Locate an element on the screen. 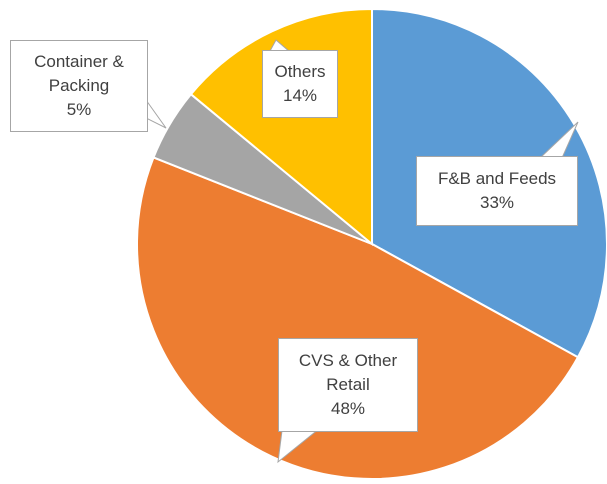 This screenshot has width=607, height=484. pointer is located at coordinates (156, 113).